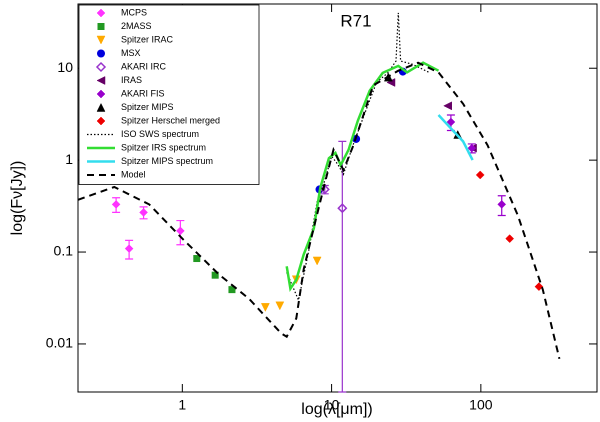 Image resolution: width=600 pixels, height=422 pixels. Describe the element at coordinates (147, 39) in the screenshot. I see `legend-label: Spitzer IRAC` at that location.